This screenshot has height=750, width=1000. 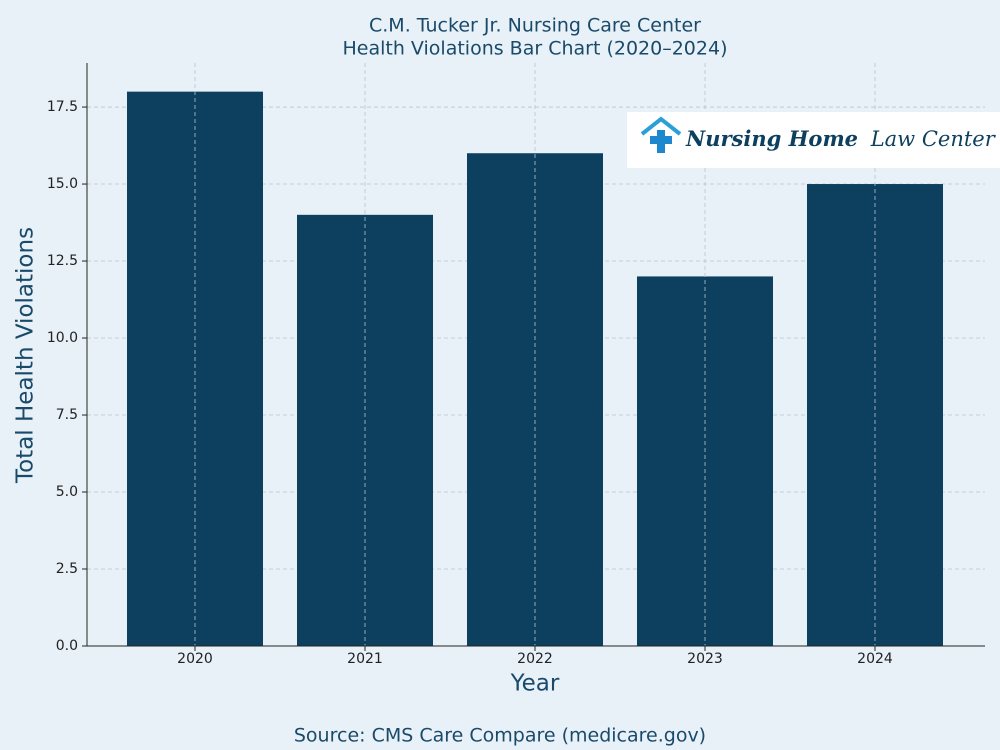 I want to click on y-tick-label: 2.5, so click(x=67, y=569).